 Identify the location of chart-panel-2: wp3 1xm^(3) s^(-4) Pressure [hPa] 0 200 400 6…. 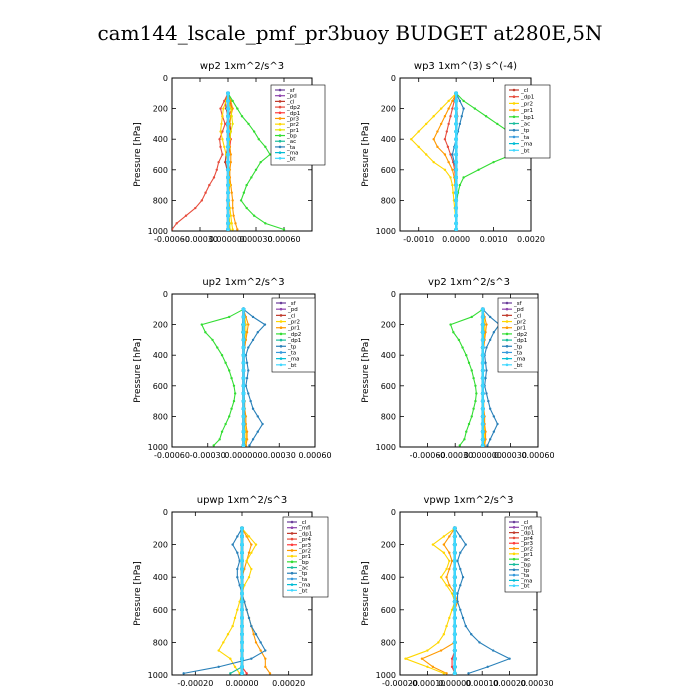
(456, 152).